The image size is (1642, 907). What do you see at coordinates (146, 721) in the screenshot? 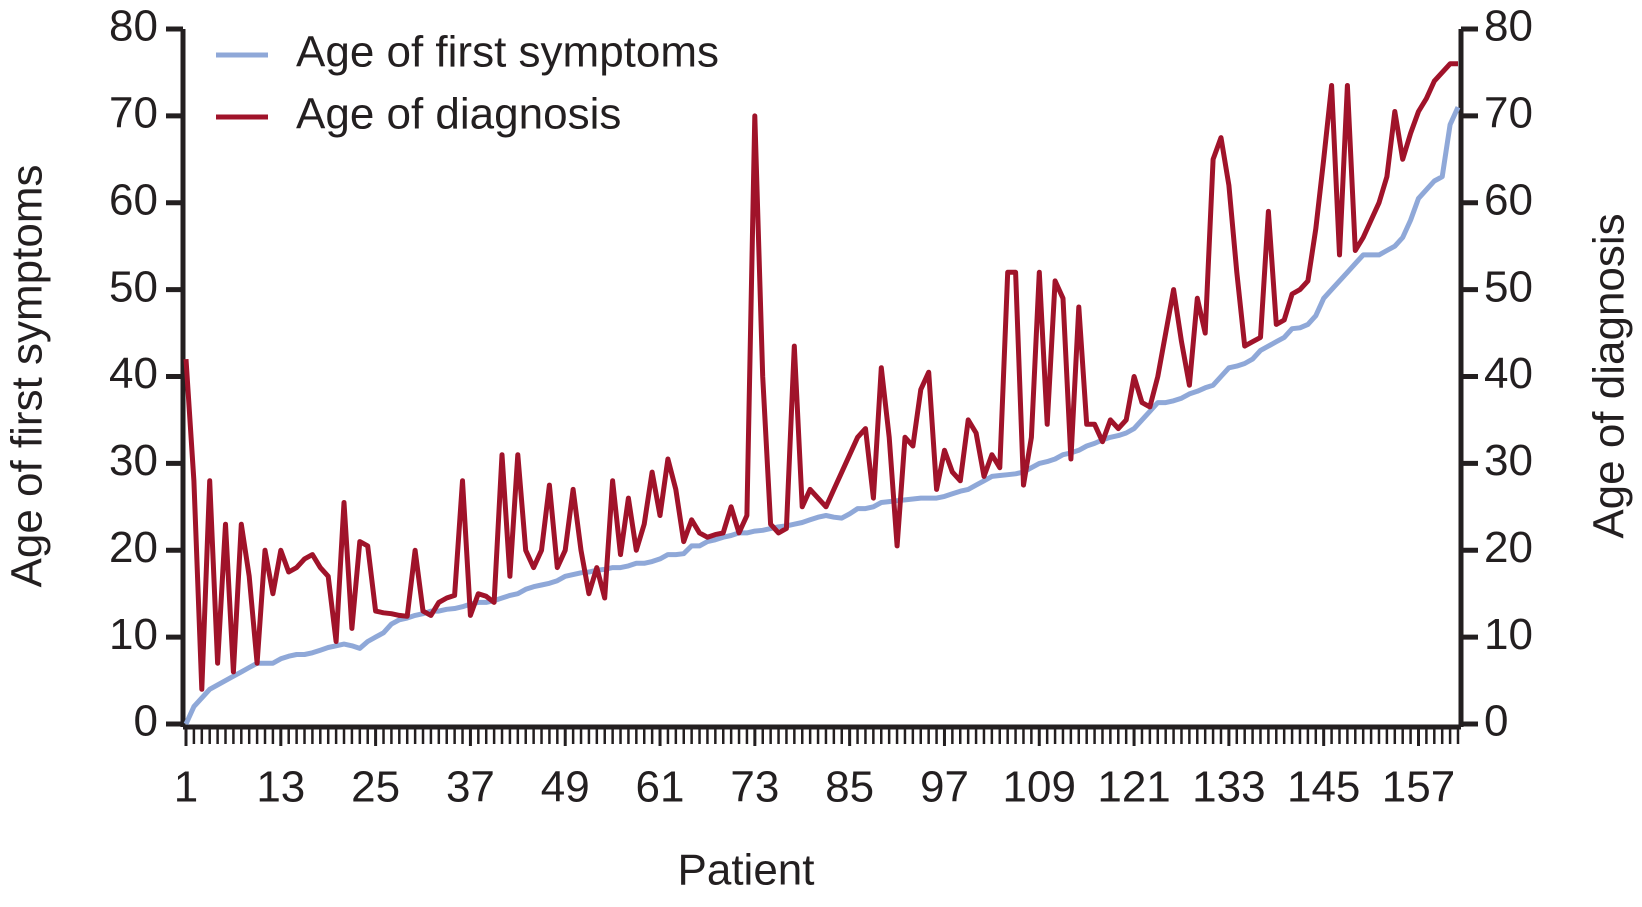
I see `y-tick-label: 0` at bounding box center [146, 721].